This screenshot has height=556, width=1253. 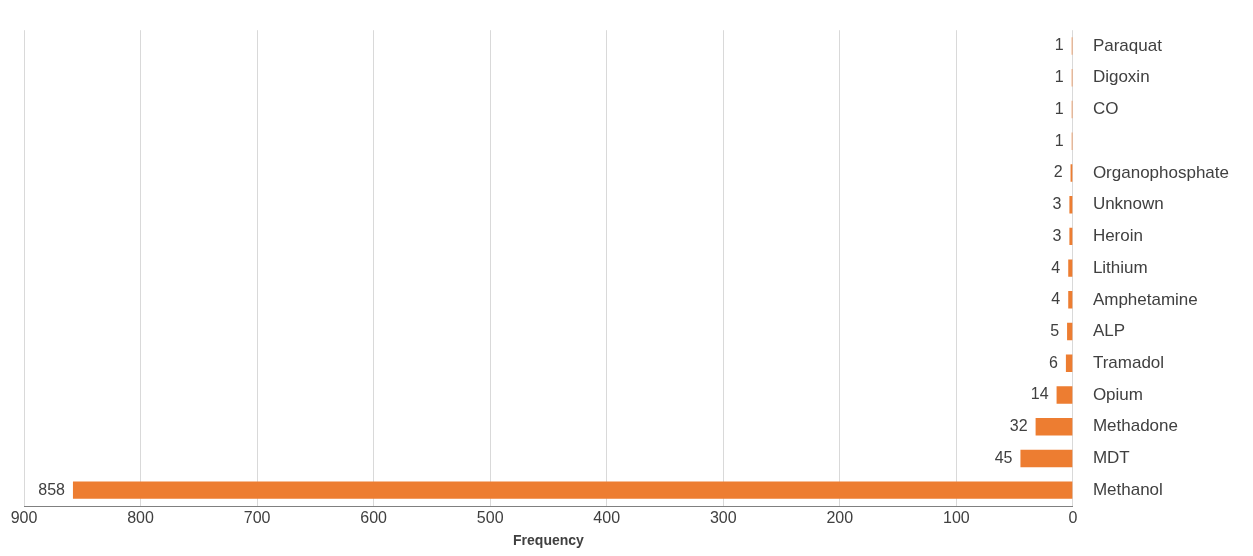 I want to click on y-tick-label: CO, so click(x=1105, y=109).